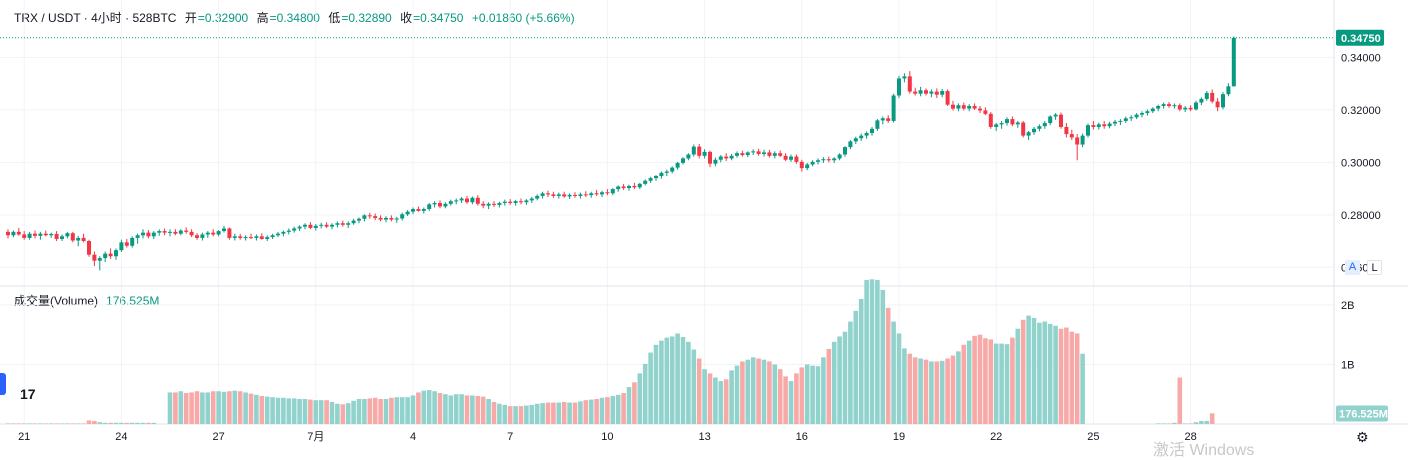  What do you see at coordinates (95, 18) in the screenshot?
I see `symbol-title: TRX / USDT · 4小时 · 528BTC` at bounding box center [95, 18].